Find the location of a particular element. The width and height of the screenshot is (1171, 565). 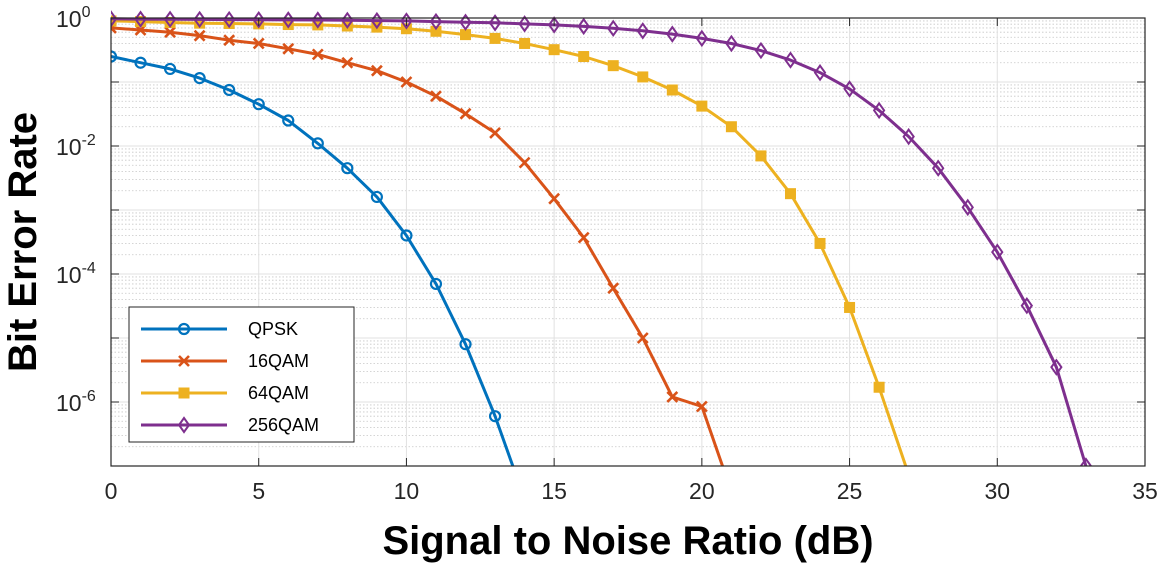

legend-label: QPSK is located at coordinates (273, 329).